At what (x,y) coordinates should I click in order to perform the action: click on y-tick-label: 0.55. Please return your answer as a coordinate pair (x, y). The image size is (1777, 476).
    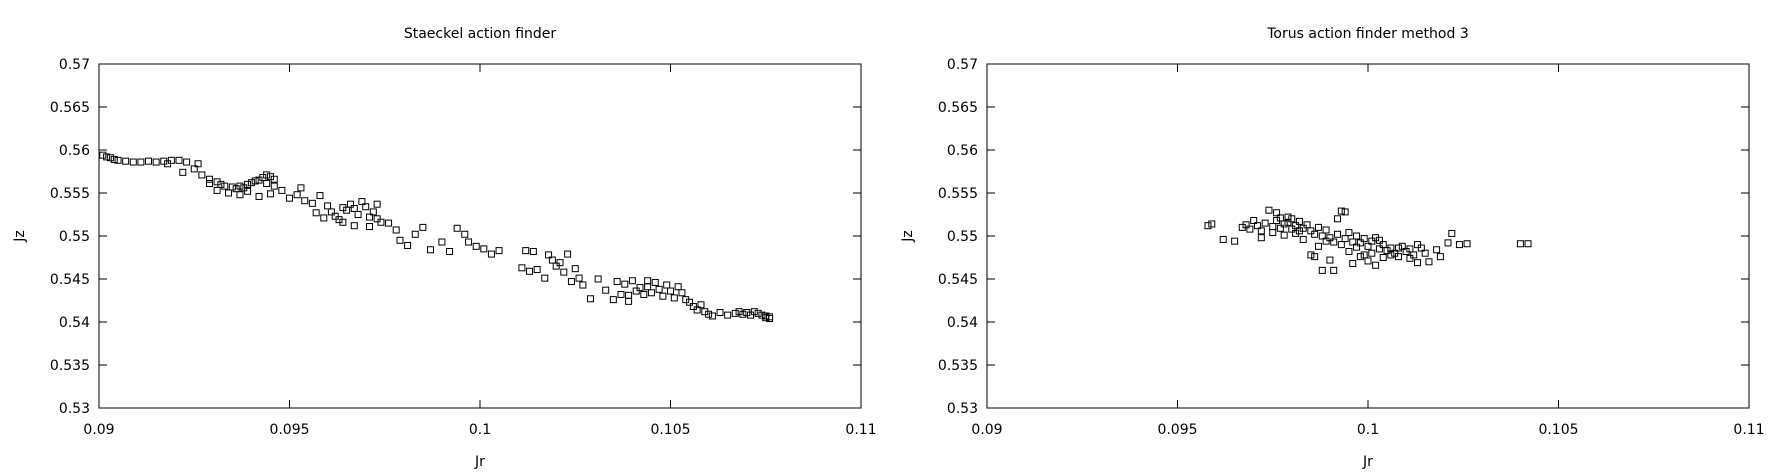
    Looking at the image, I should click on (74, 237).